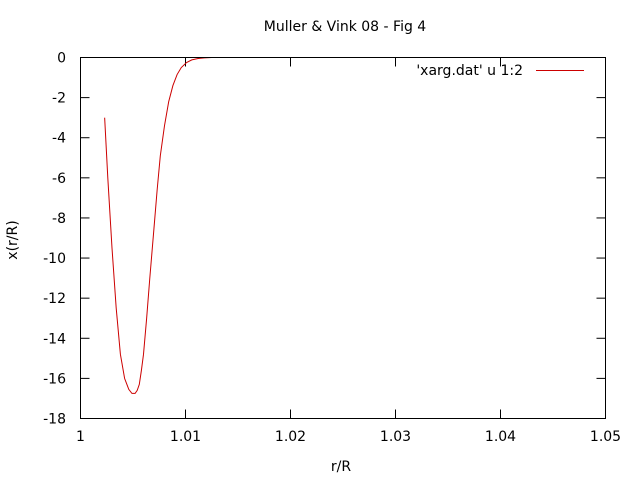 This screenshot has width=640, height=480. I want to click on y-tick-labels: 0 -2 -4 -6 -8 -10 -12 -14 -16 -18, so click(54, 239).